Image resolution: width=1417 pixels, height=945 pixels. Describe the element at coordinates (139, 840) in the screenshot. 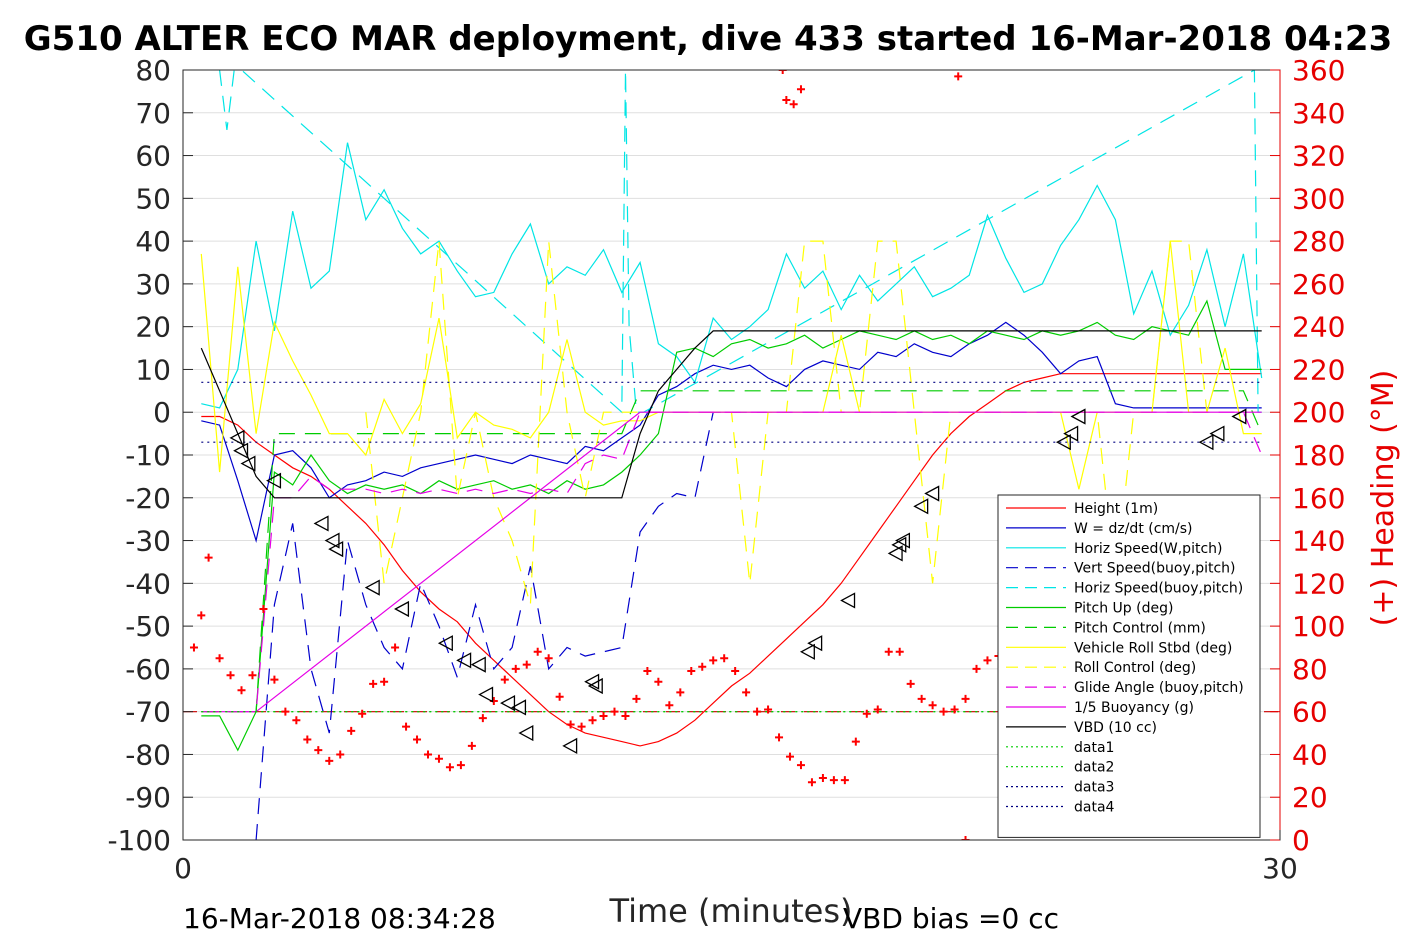

I see `y-tick-label: -100` at that location.